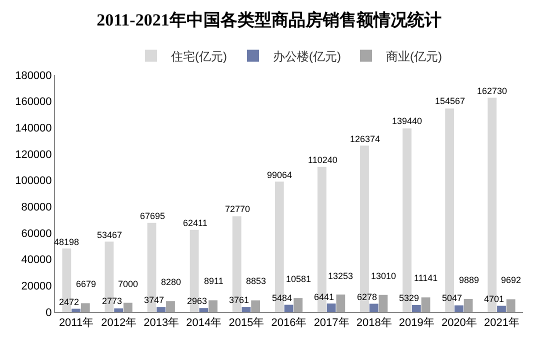  What do you see at coordinates (494, 299) in the screenshot?
I see `data-label: 4701` at bounding box center [494, 299].